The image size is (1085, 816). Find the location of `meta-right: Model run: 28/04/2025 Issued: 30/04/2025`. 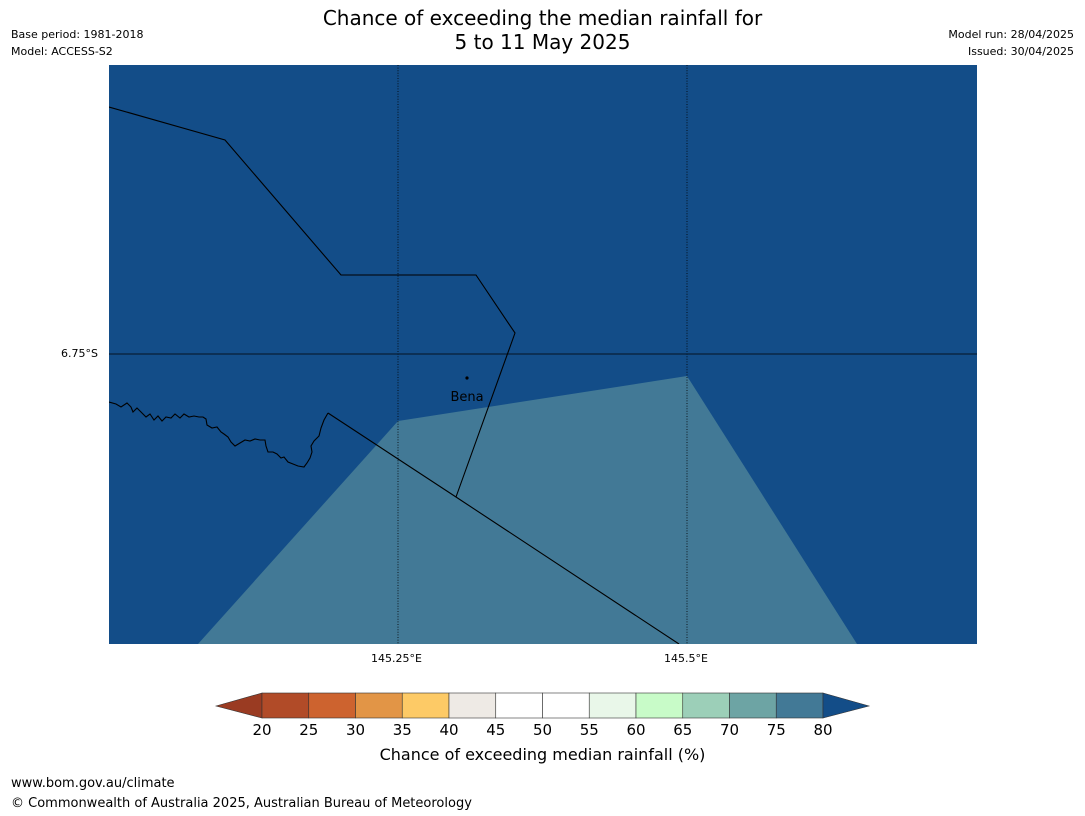

meta-right: Model run: 28/04/2025 Issued: 30/04/2025 is located at coordinates (1011, 43).